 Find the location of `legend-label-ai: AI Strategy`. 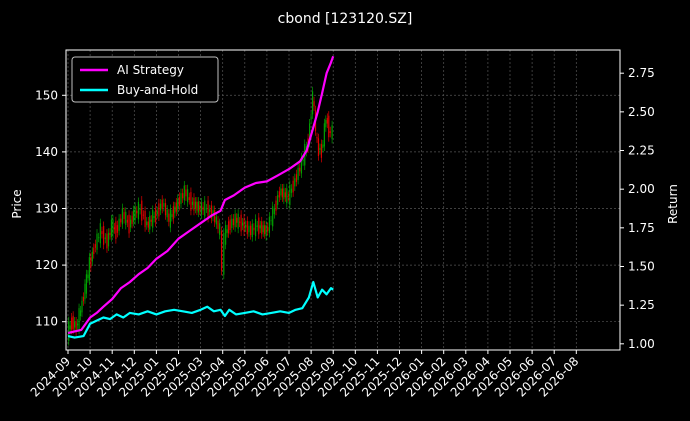

legend-label-ai: AI Strategy is located at coordinates (150, 70).